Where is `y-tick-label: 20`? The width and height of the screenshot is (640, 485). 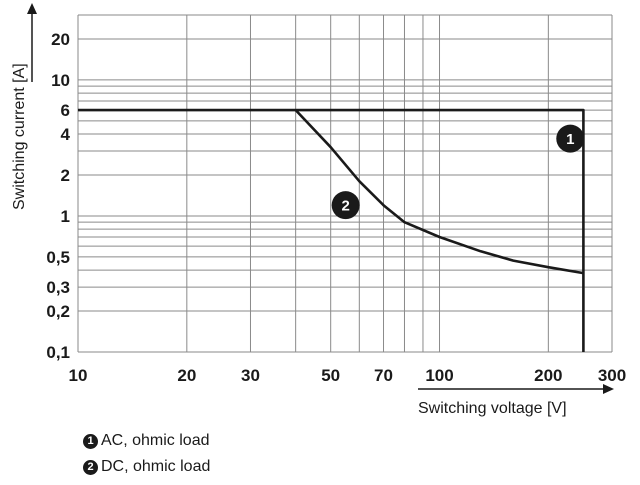 y-tick-label: 20 is located at coordinates (60, 39).